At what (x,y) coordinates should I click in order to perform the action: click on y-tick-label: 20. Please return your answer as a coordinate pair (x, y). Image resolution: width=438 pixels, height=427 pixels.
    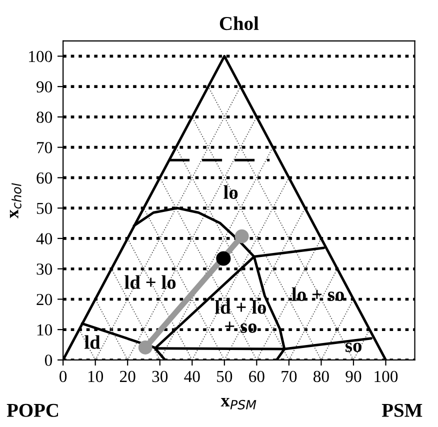
    Looking at the image, I should click on (44, 300).